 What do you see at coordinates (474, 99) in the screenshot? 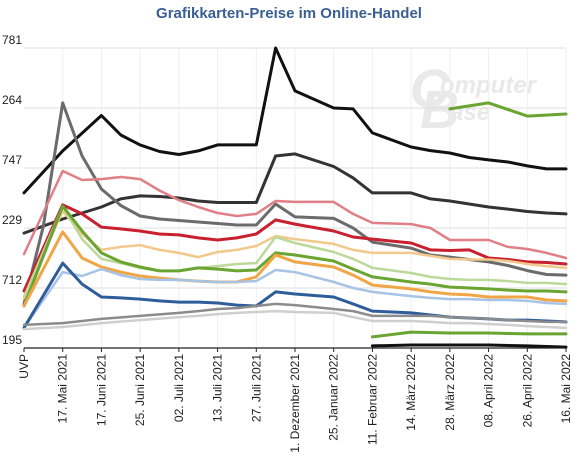
I see `computerbase-watermark: C omputer B ase` at bounding box center [474, 99].